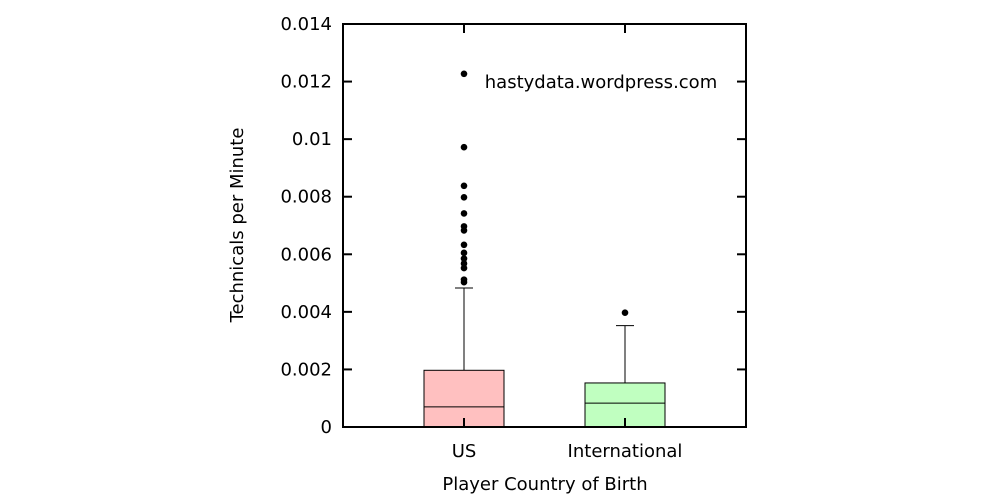 The image size is (1000, 500). What do you see at coordinates (464, 451) in the screenshot?
I see `x-tick-label: US` at bounding box center [464, 451].